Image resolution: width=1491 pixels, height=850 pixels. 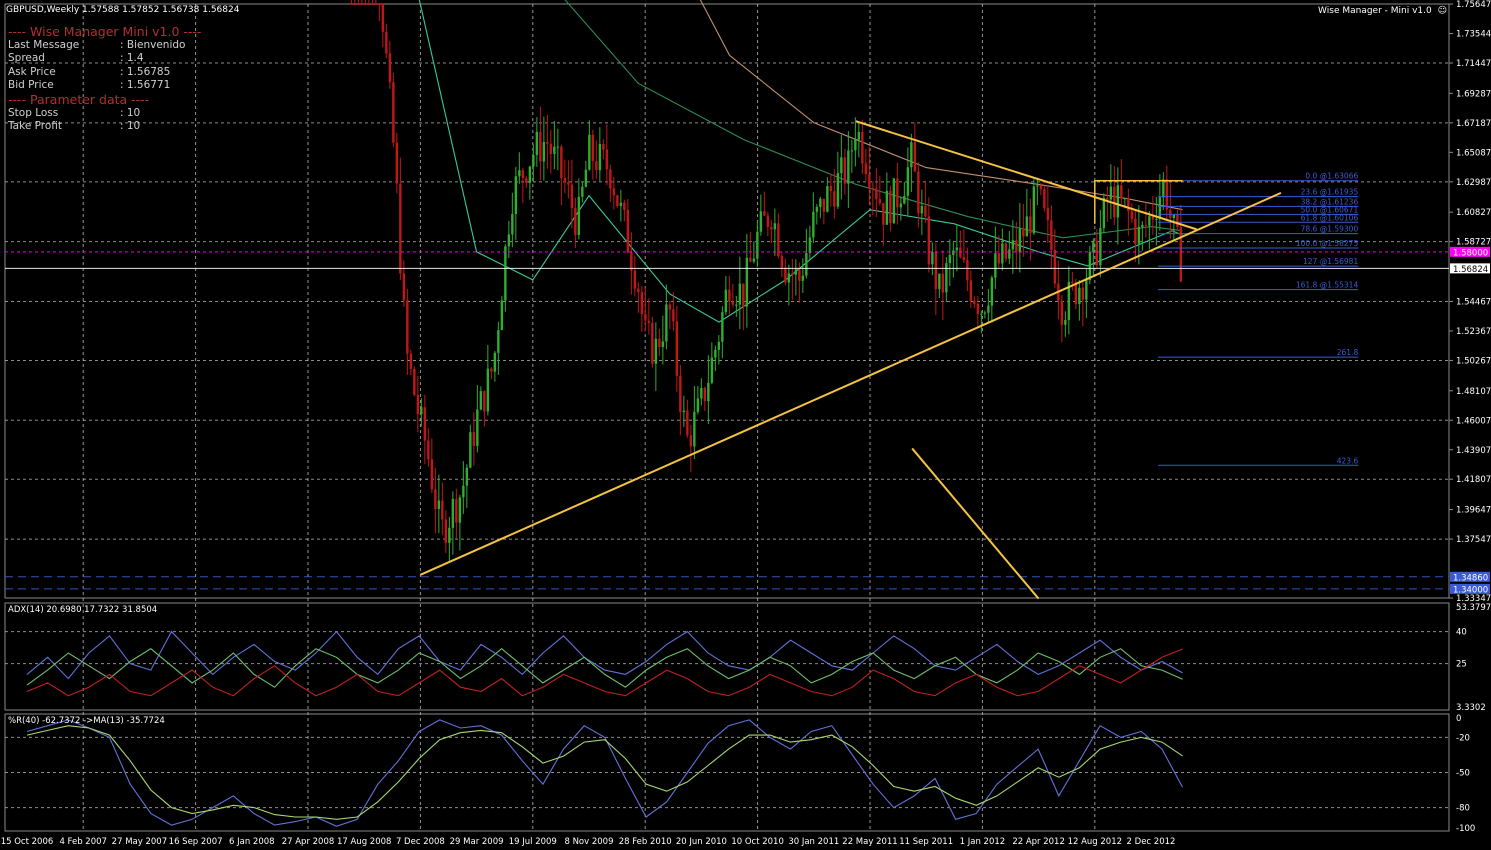 What do you see at coordinates (420, 842) in the screenshot?
I see `x-tick-label: 7 Dec 2008` at bounding box center [420, 842].